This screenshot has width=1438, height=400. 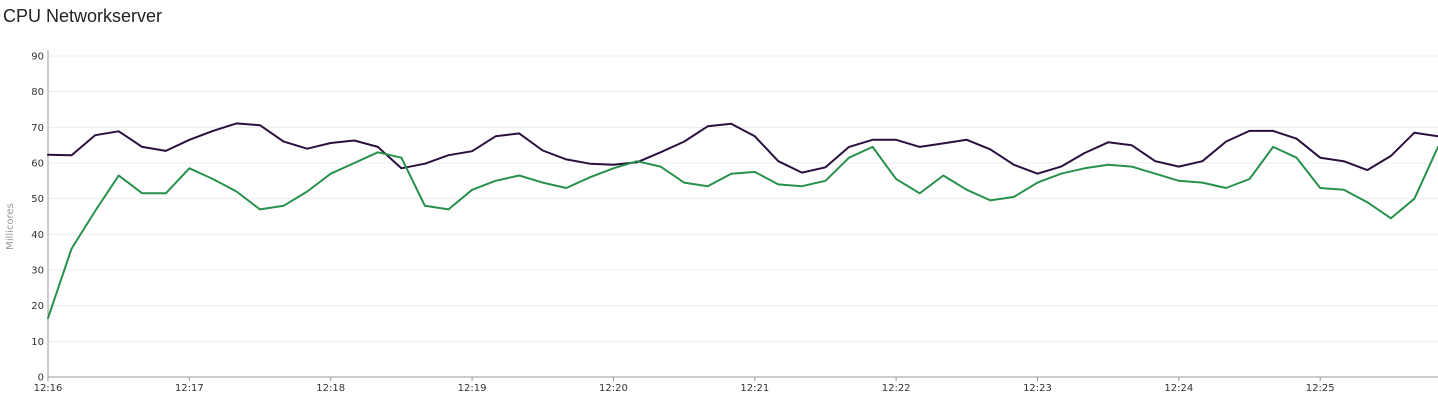 I want to click on x-tick-label: 12:23, so click(x=1037, y=388).